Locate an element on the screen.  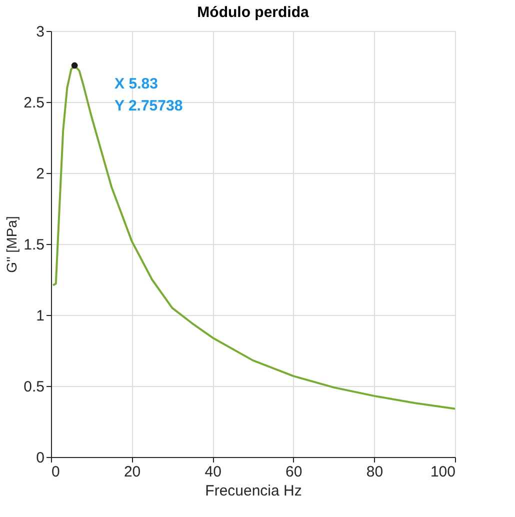
y-tick-label: 0 is located at coordinates (40, 458).